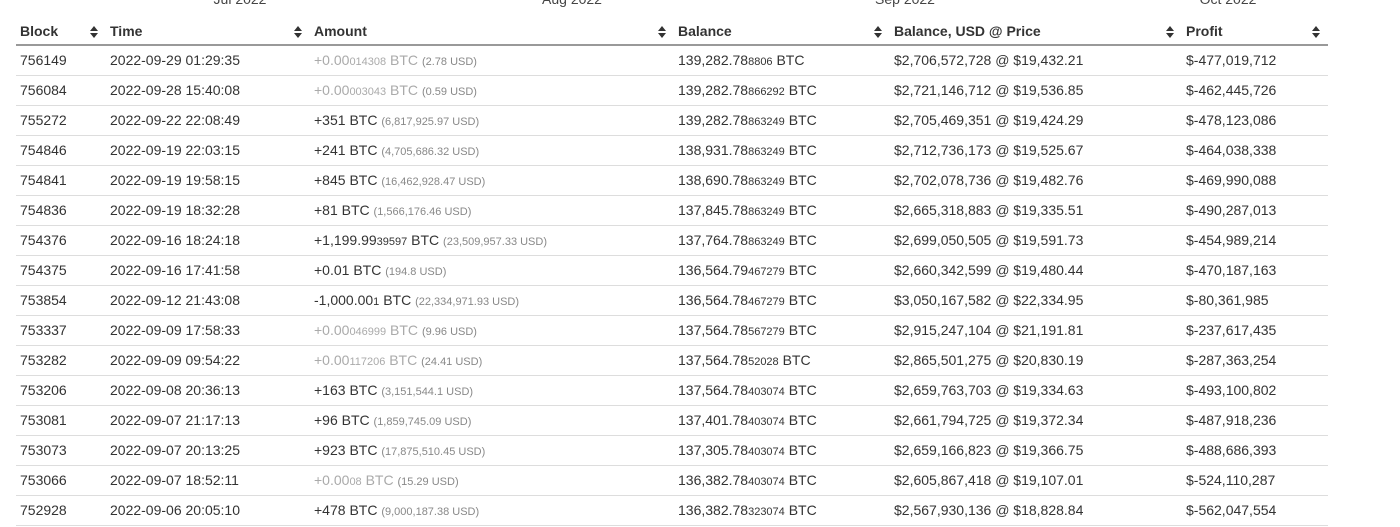 The height and width of the screenshot is (527, 1400). I want to click on amount-cell: +163 BTC (3,151,544.1 USD), so click(393, 391).